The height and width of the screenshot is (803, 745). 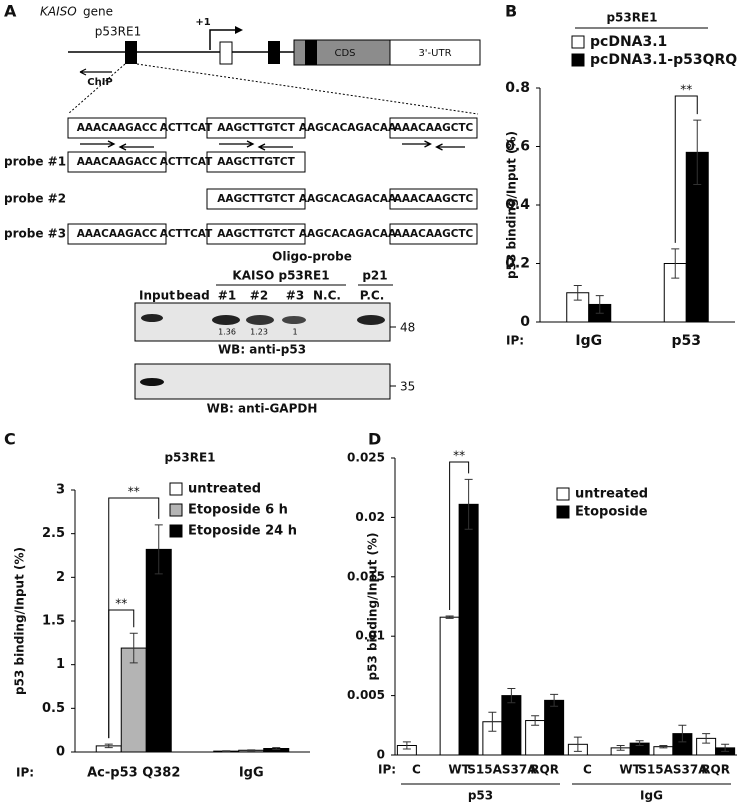 What do you see at coordinates (259, 296) in the screenshot?
I see `lane-label: #2` at bounding box center [259, 296].